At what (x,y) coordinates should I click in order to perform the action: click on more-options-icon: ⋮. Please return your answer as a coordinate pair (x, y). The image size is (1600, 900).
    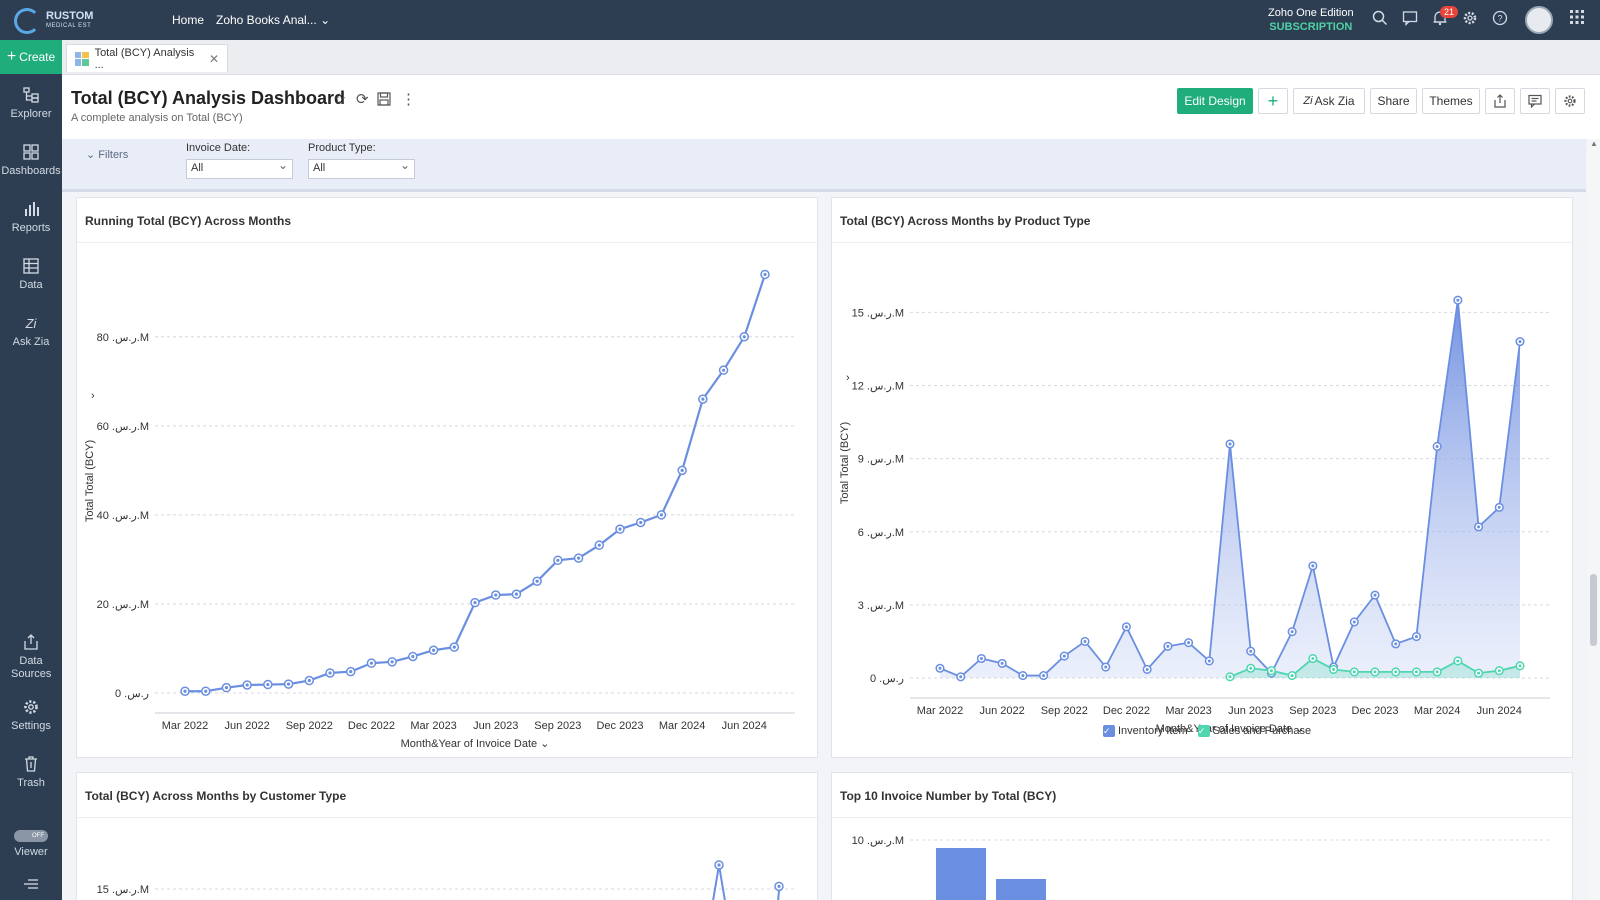
    Looking at the image, I should click on (408, 99).